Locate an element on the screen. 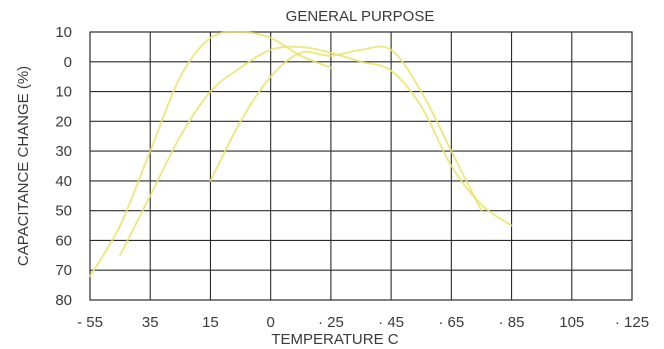 The image size is (664, 349). x-tick-label: 35 is located at coordinates (150, 322).